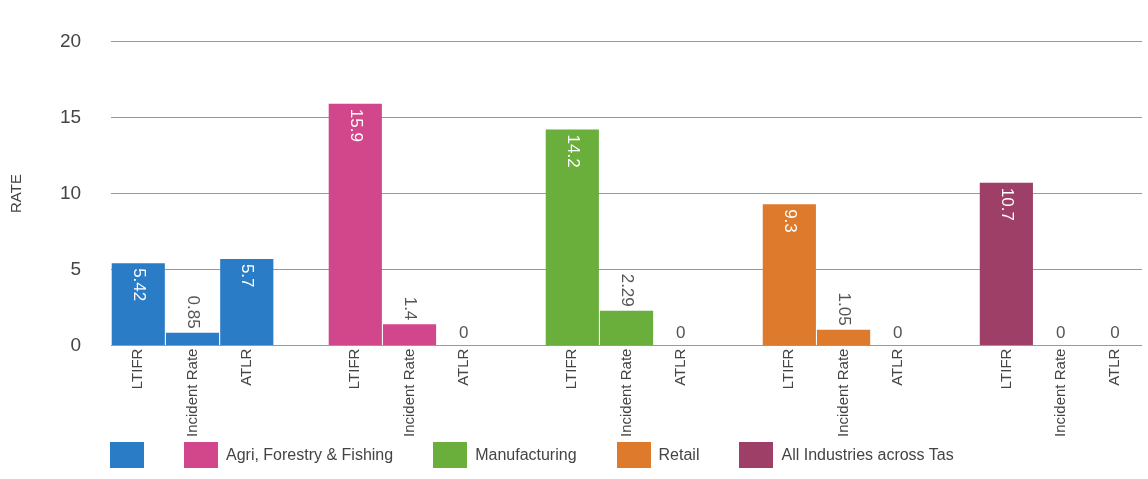 The image size is (1148, 479). What do you see at coordinates (790, 221) in the screenshot?
I see `data-label: 9.3` at bounding box center [790, 221].